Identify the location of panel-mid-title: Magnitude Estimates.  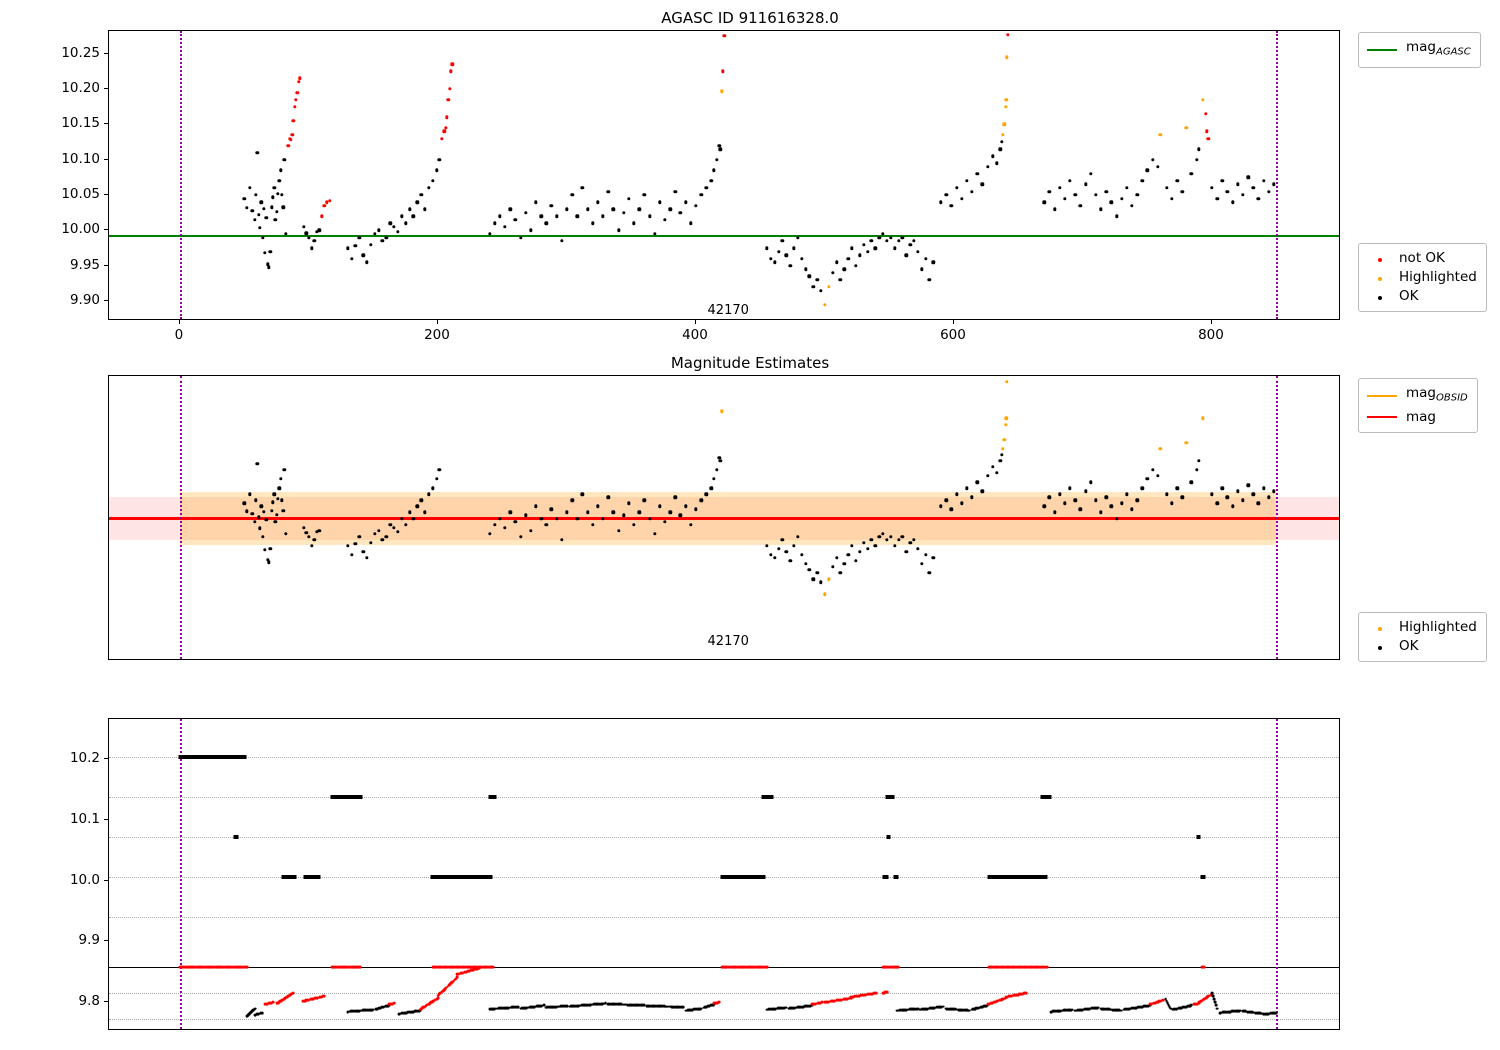
(750, 363).